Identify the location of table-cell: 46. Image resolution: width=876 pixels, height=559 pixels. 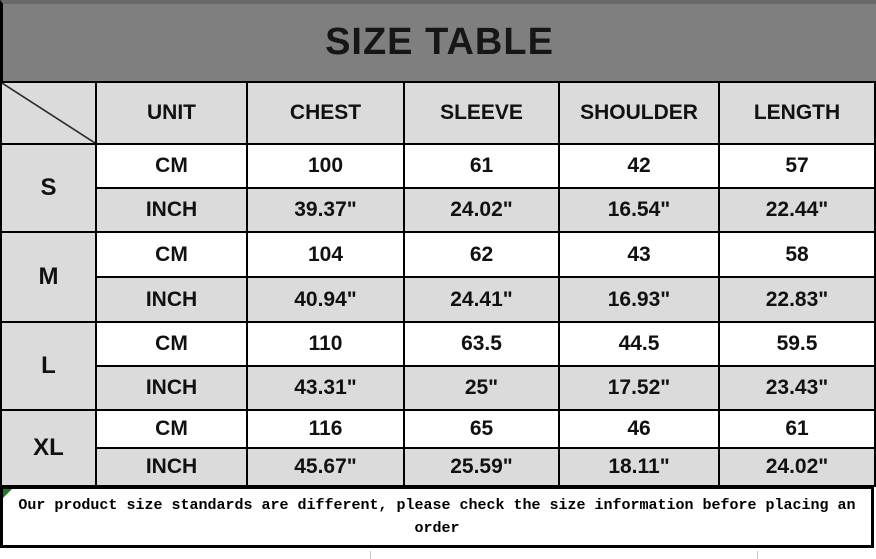
(639, 429).